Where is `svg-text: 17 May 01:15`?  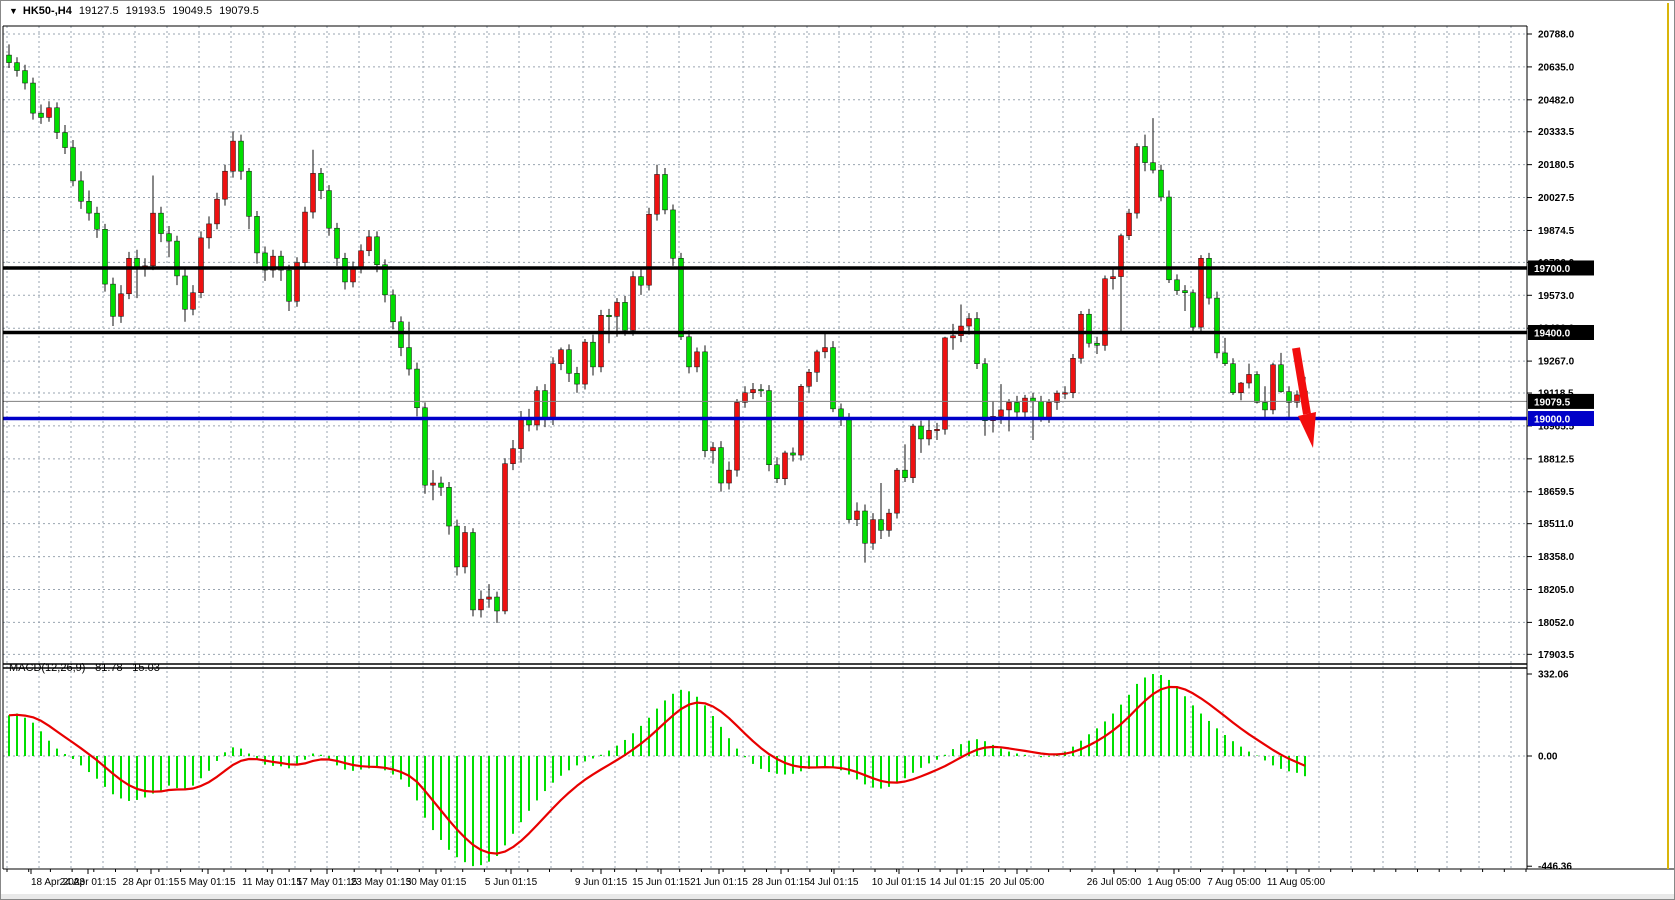 svg-text: 17 May 01:15 is located at coordinates (327, 882).